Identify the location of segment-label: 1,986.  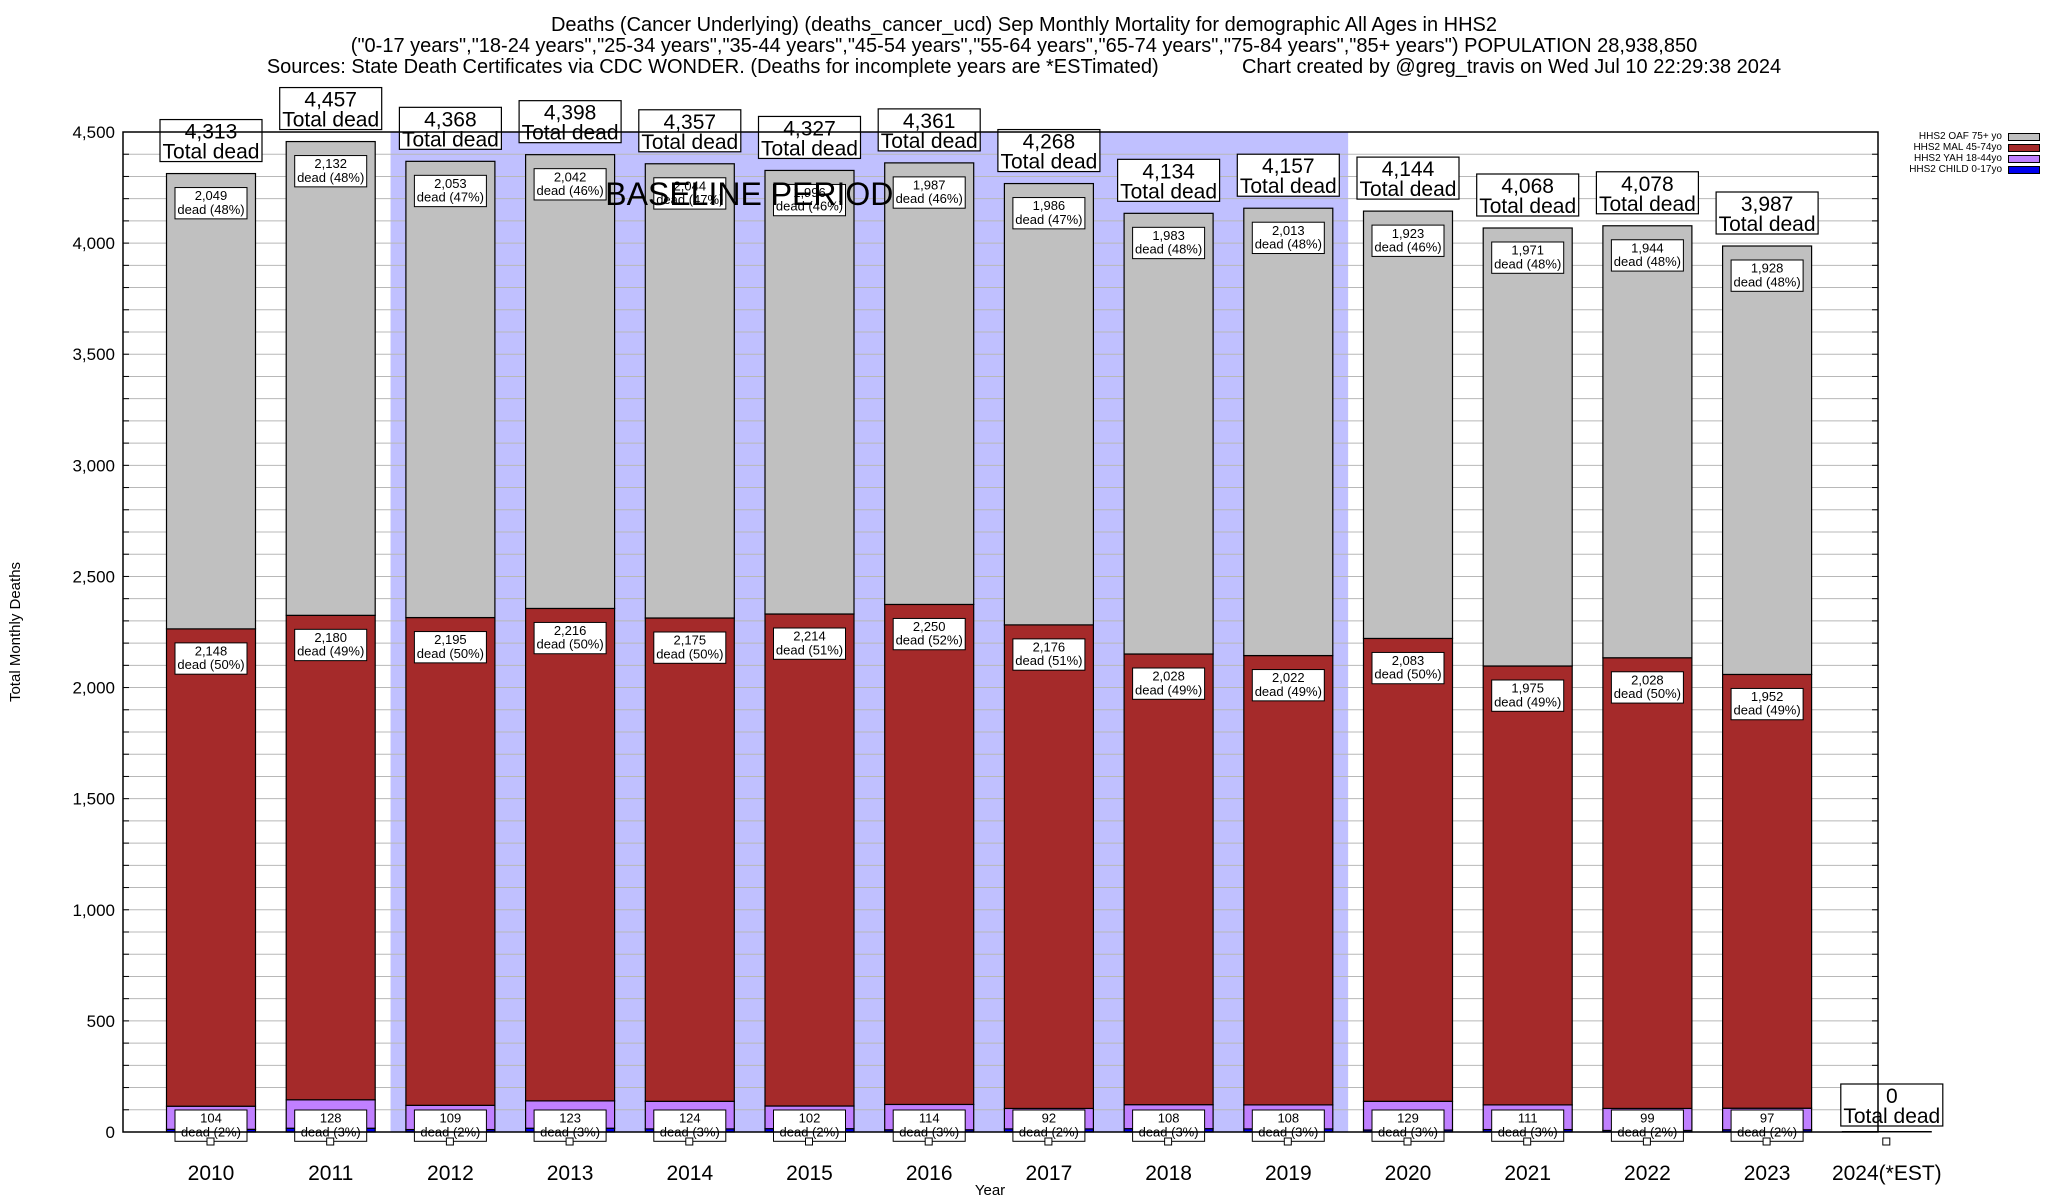
(1049, 205).